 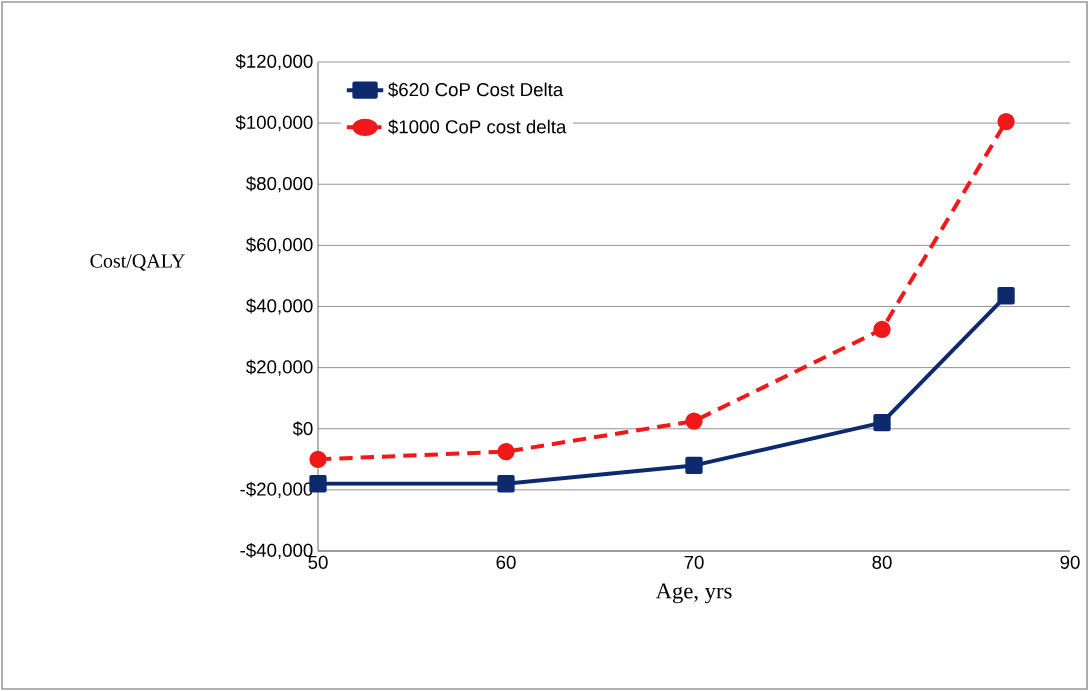 What do you see at coordinates (302, 429) in the screenshot?
I see `y-tick-label: $0` at bounding box center [302, 429].